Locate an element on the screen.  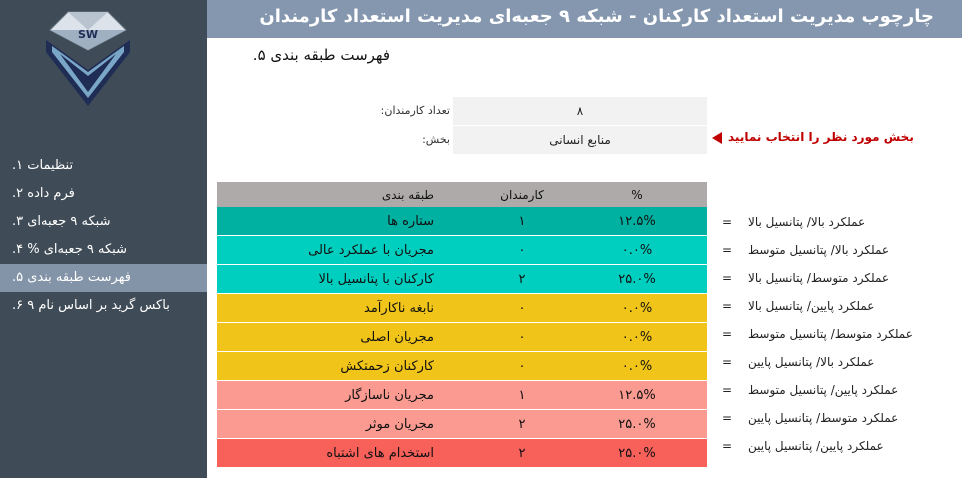
performance-potential-description: = عملکرد متوسط/ پتانسیل متوسط is located at coordinates (839, 334).